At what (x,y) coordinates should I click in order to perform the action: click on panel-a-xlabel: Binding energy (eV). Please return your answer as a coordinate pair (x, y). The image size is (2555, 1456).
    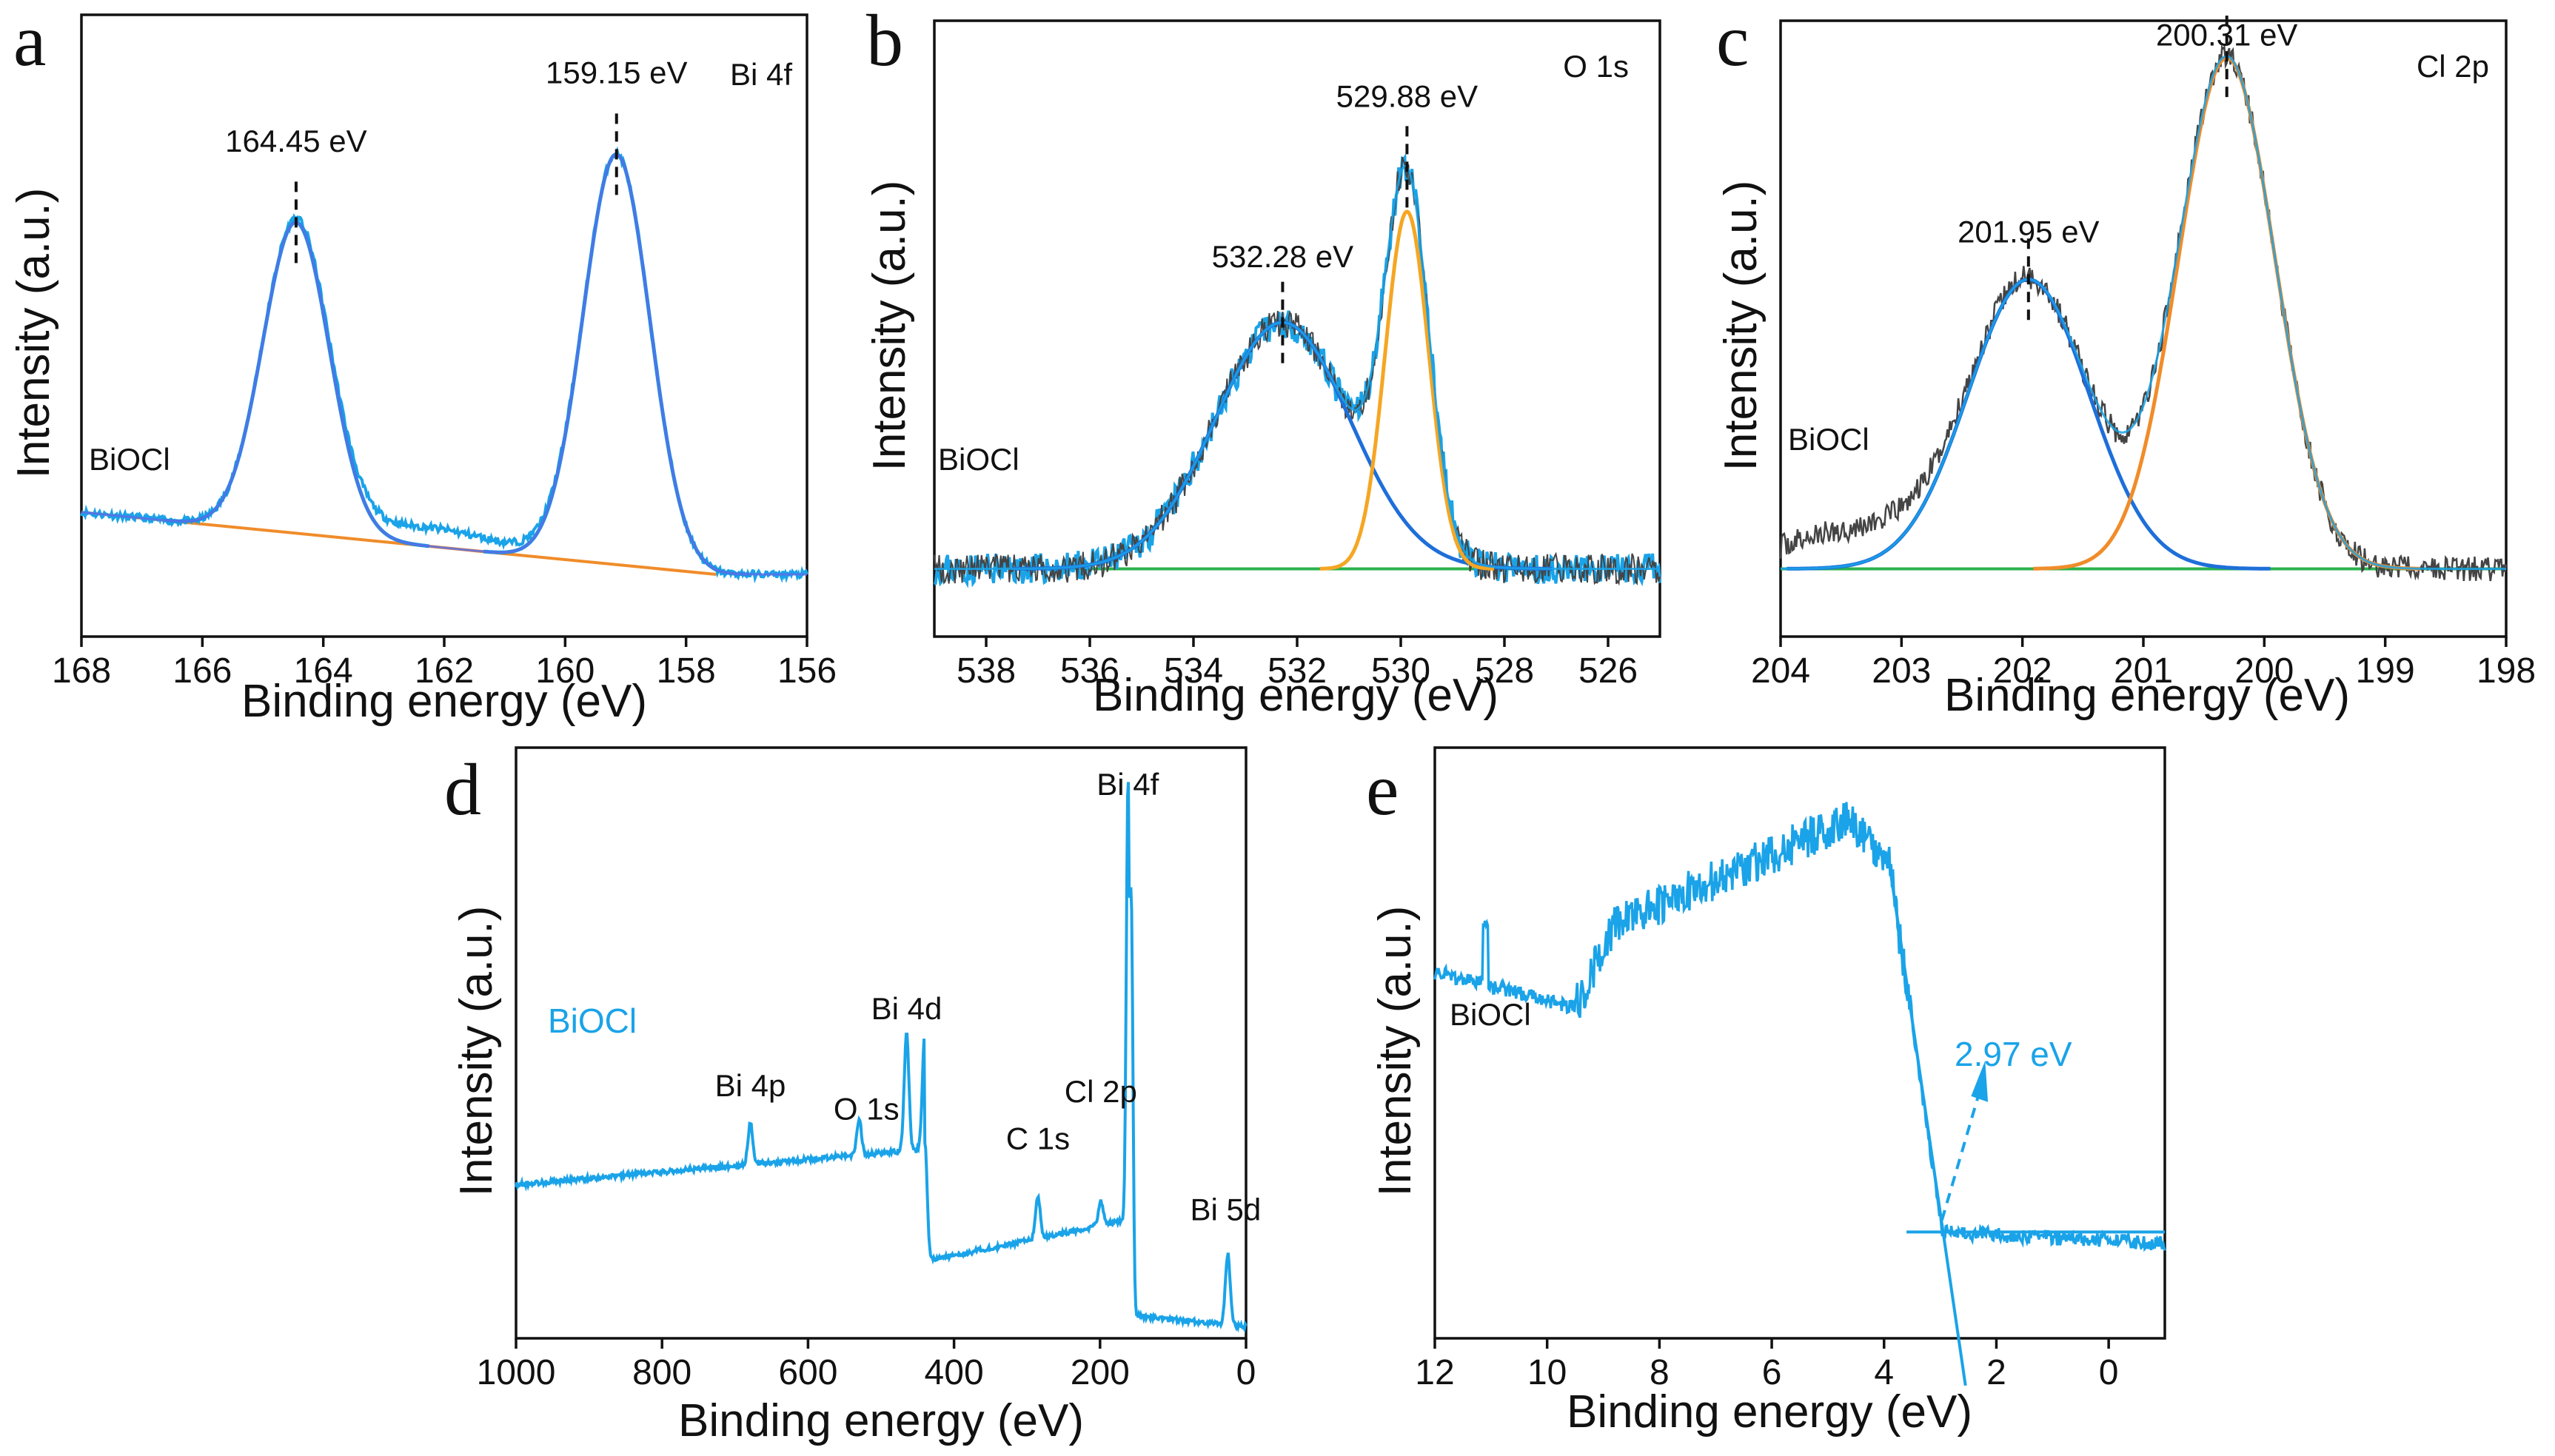
    Looking at the image, I should click on (444, 701).